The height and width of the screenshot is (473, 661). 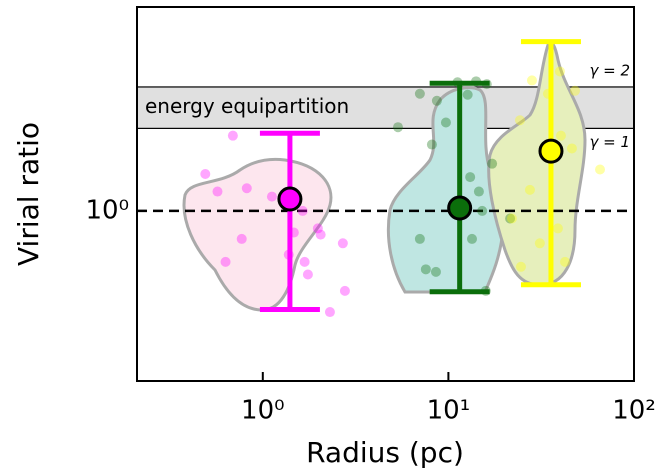 What do you see at coordinates (257, 234) in the screenshot?
I see `violin` at bounding box center [257, 234].